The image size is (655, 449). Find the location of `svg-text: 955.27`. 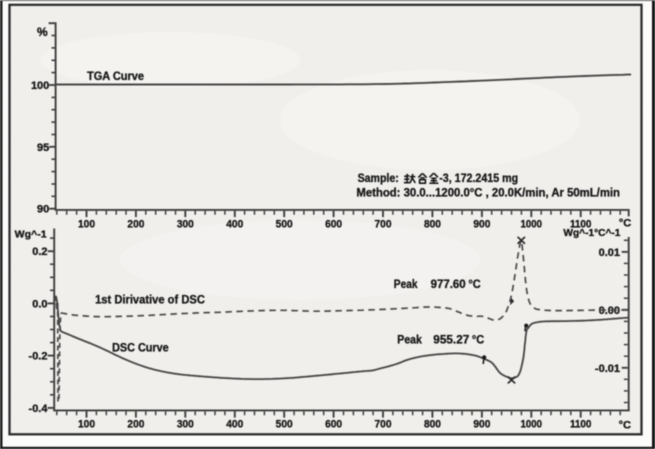

svg-text: 955.27 is located at coordinates (451, 340).